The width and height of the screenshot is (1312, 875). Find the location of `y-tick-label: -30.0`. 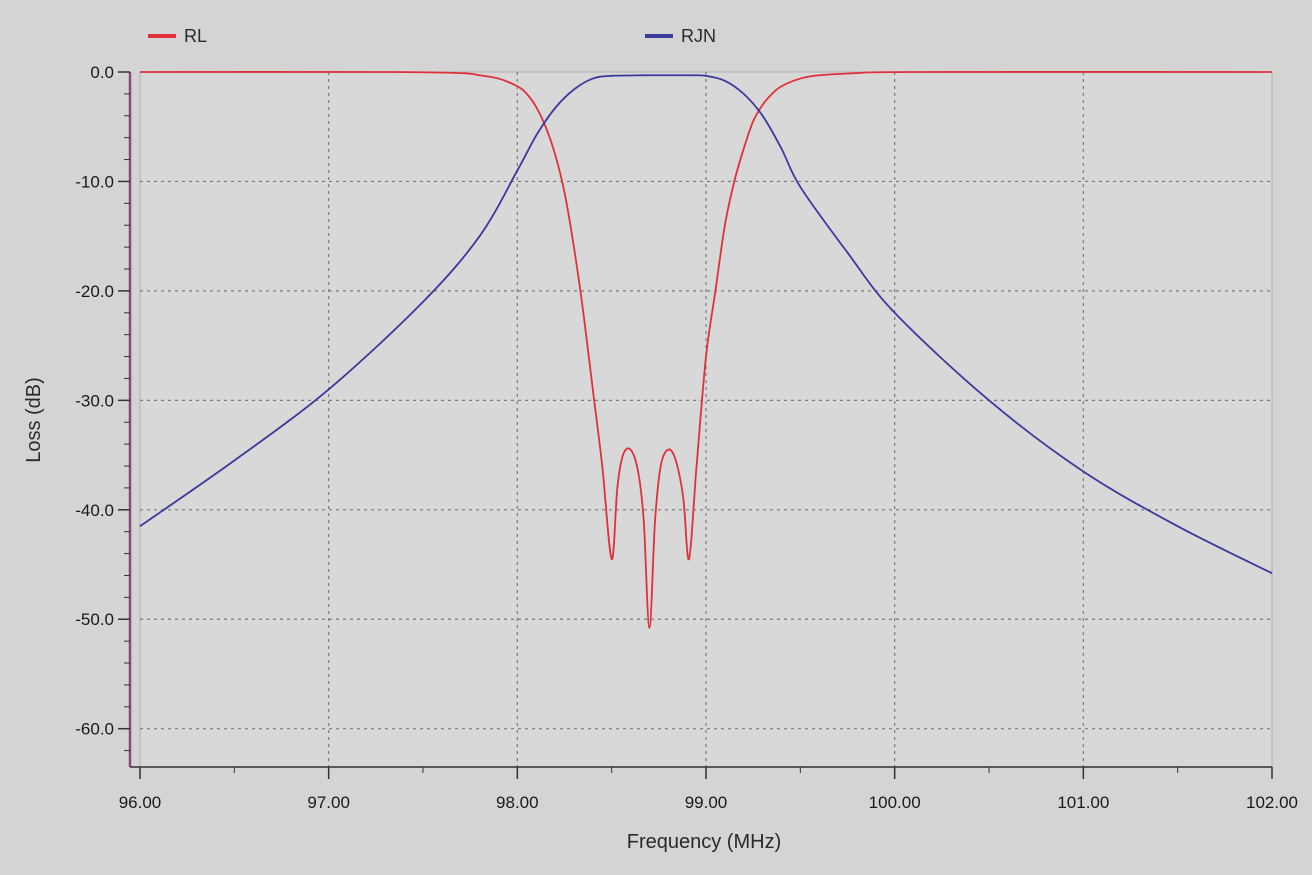

y-tick-label: -30.0 is located at coordinates (94, 400).